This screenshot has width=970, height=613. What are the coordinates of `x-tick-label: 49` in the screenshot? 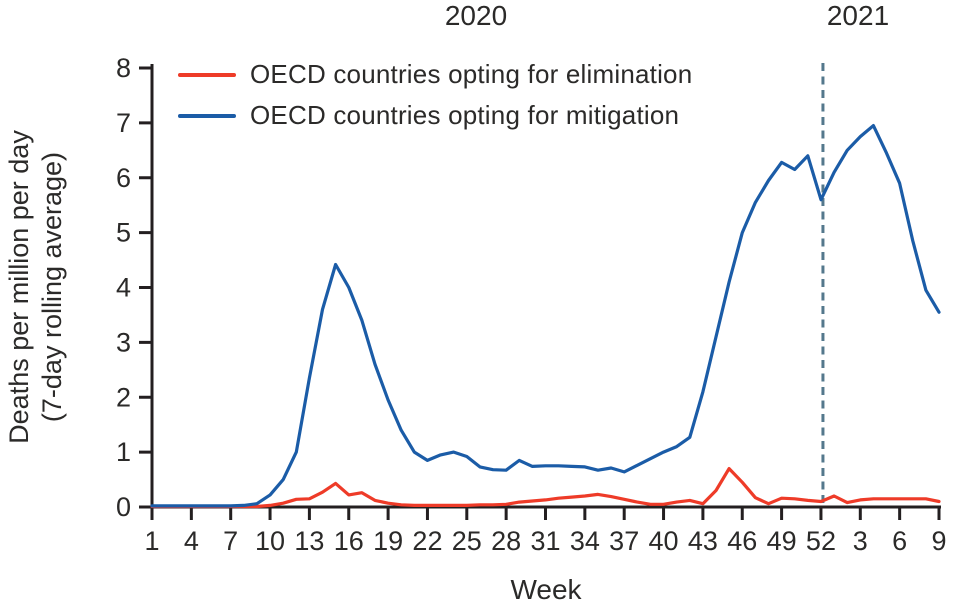 It's located at (782, 541).